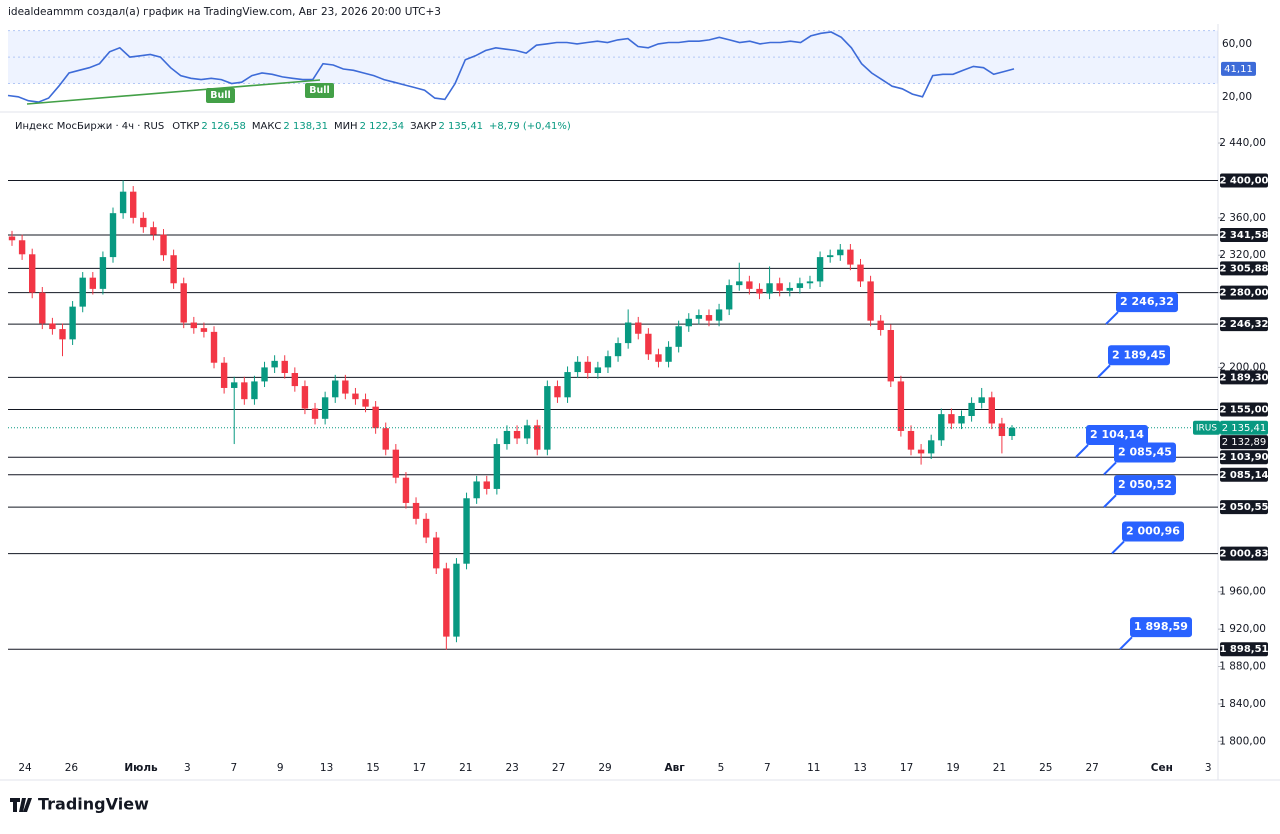 Image resolution: width=1280 pixels, height=834 pixels. Describe the element at coordinates (1244, 442) in the screenshot. I see `prev-price-bg` at that location.